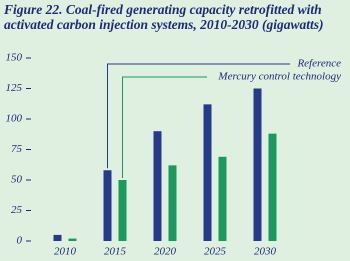 The height and width of the screenshot is (261, 350). I want to click on x-tick-label: 2015, so click(115, 252).